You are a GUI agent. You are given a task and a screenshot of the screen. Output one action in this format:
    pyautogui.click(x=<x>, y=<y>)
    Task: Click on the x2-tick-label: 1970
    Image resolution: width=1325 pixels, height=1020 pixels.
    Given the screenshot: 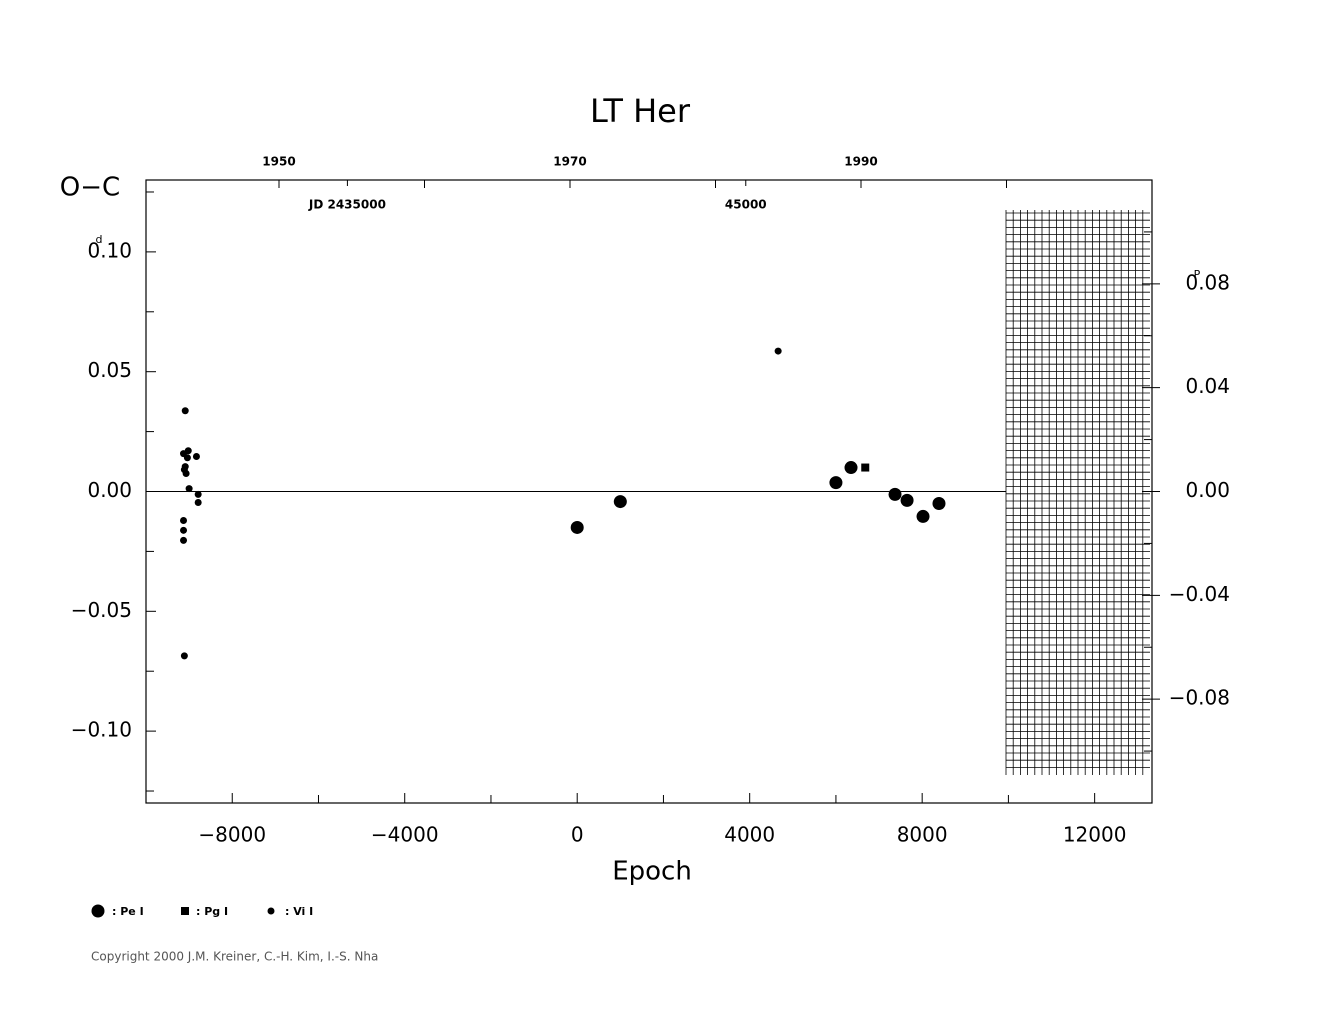 What is the action you would take?
    pyautogui.click(x=569, y=162)
    